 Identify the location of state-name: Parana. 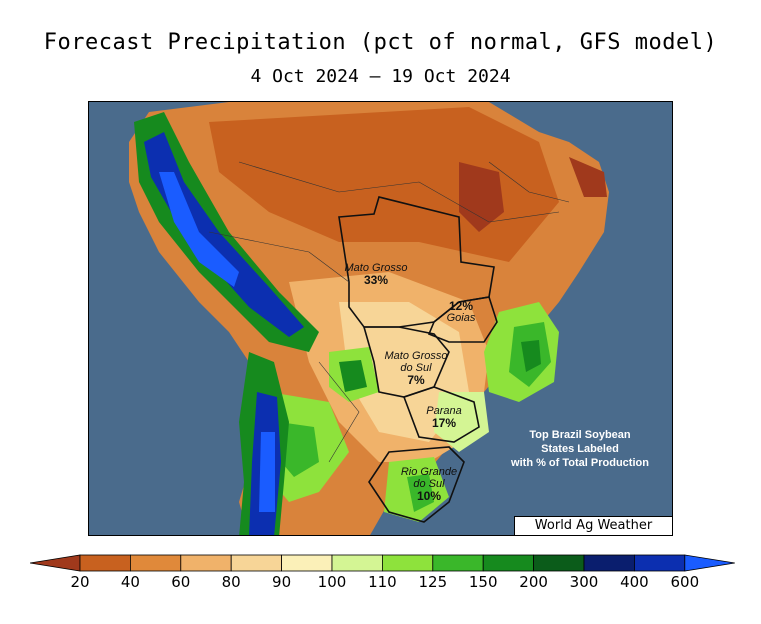
(444, 411).